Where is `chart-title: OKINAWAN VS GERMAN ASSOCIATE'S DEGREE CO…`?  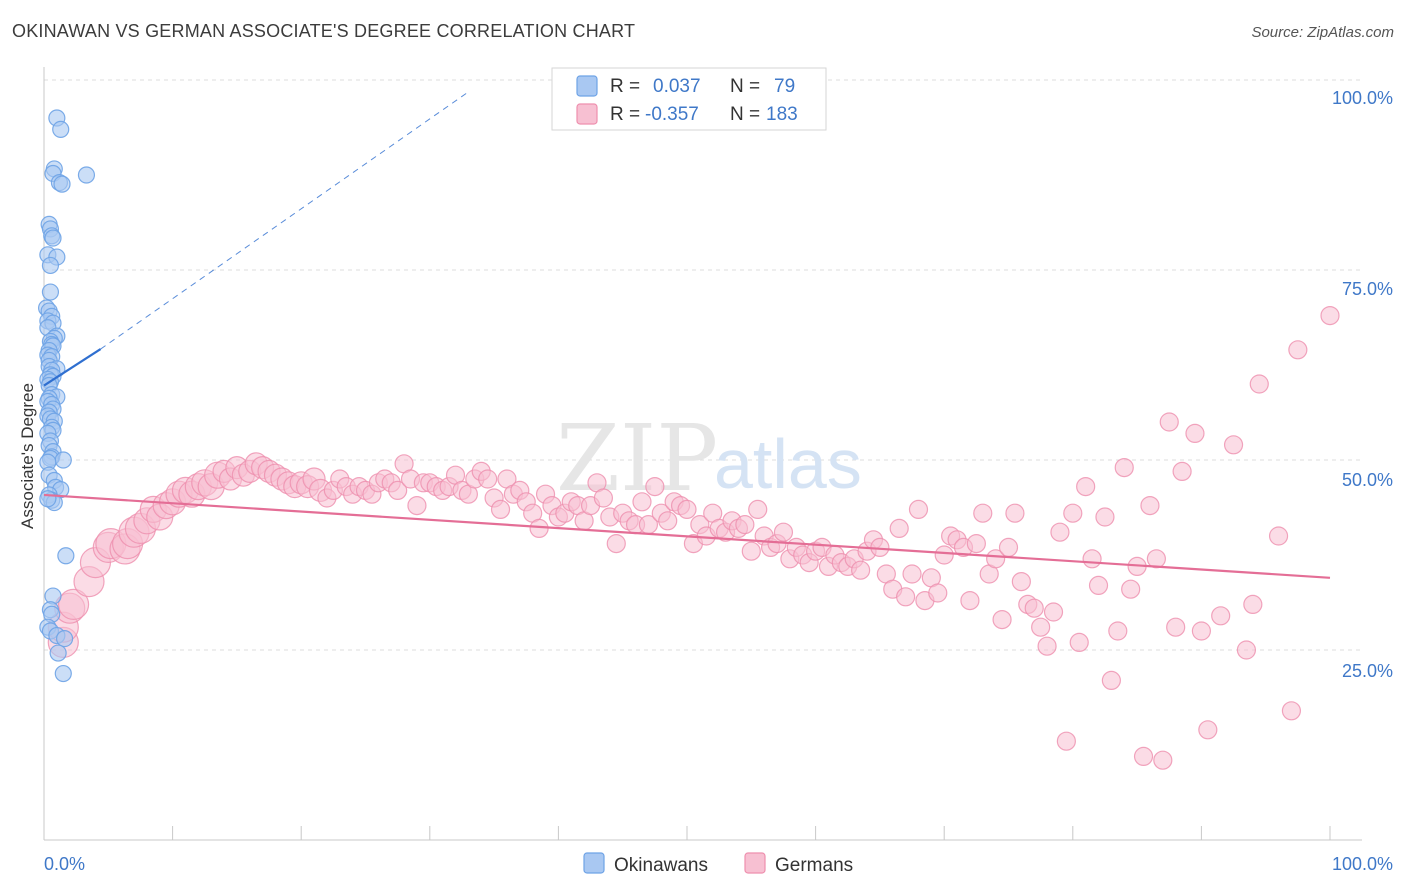 chart-title: OKINAWAN VS GERMAN ASSOCIATE'S DEGREE CO… is located at coordinates (324, 31).